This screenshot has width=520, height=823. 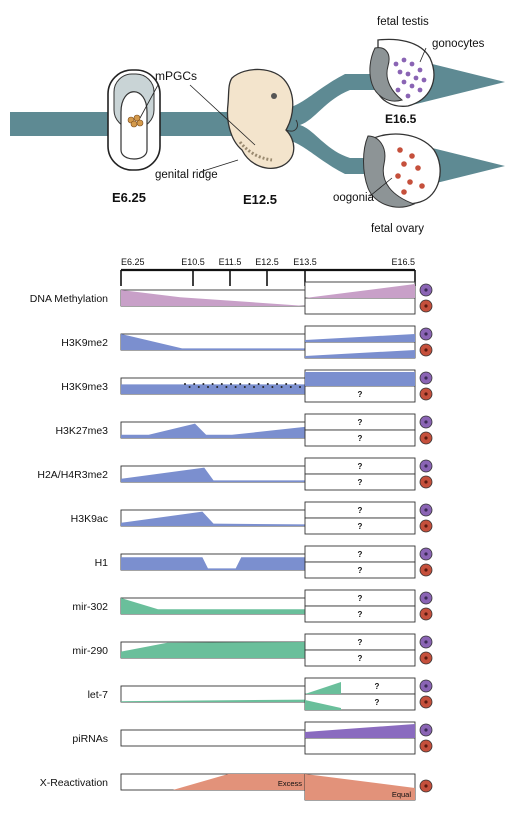 I want to click on timeline-tick-label: E12.5, so click(x=267, y=262).